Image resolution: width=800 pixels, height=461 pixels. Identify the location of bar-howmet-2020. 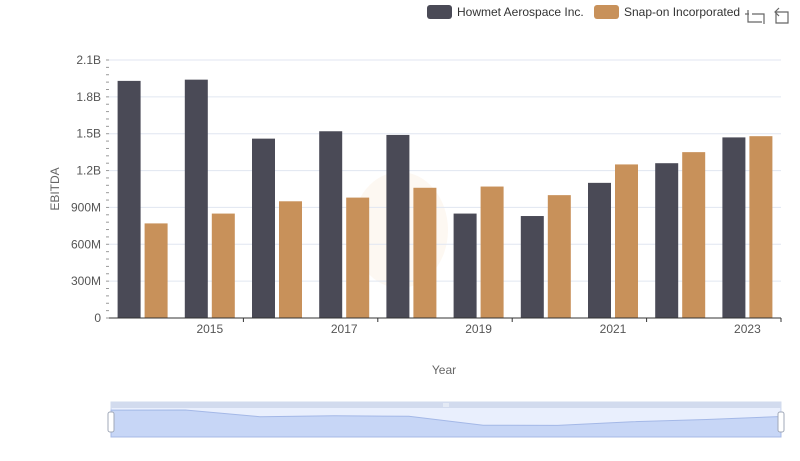
(532, 267).